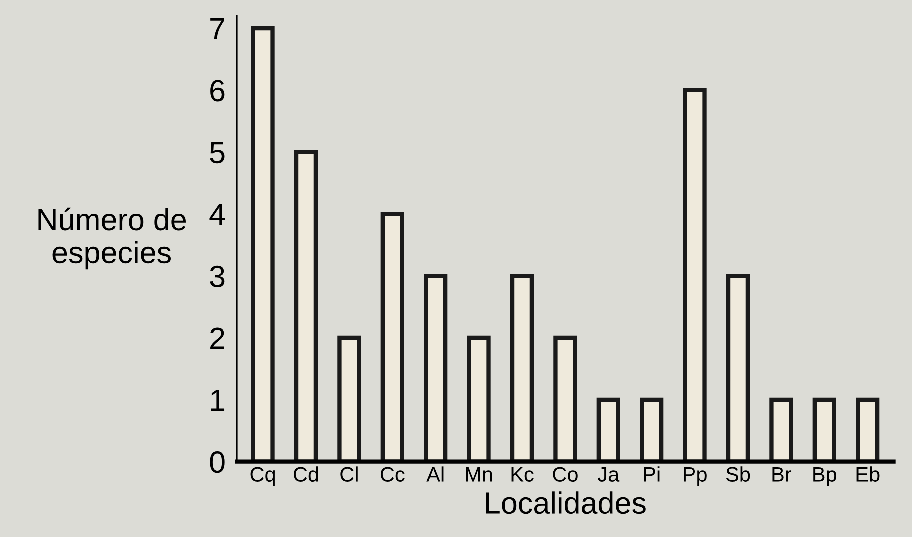 The width and height of the screenshot is (912, 537). Describe the element at coordinates (523, 474) in the screenshot. I see `x-tick-label: Kc` at that location.